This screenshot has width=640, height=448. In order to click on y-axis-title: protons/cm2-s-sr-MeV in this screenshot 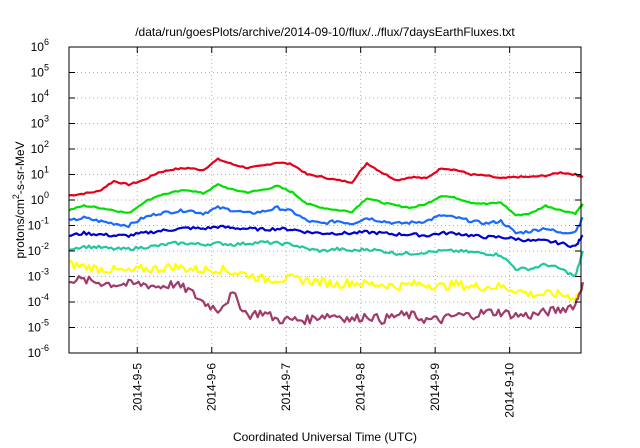, I will do `click(19, 199)`.